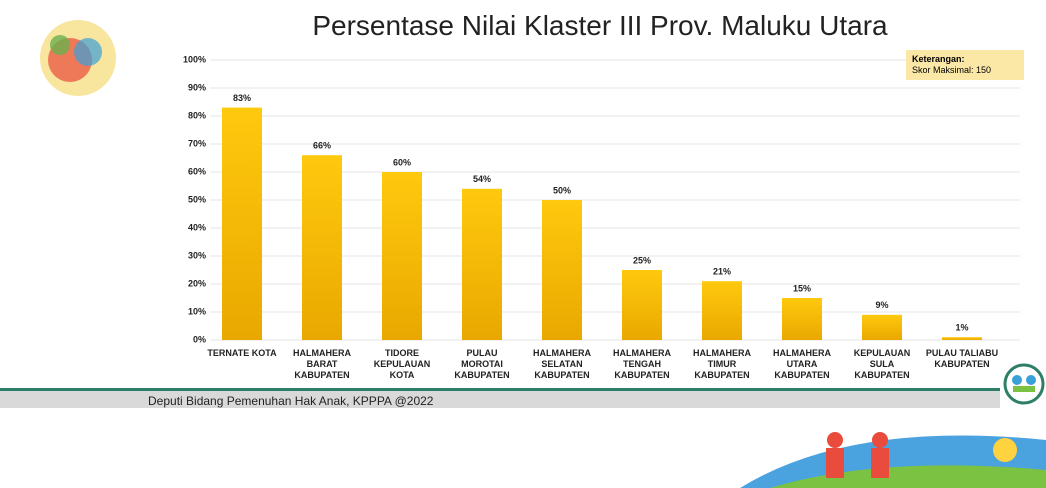 The width and height of the screenshot is (1046, 488). Describe the element at coordinates (197, 311) in the screenshot. I see `y-tick-label: 10%` at that location.